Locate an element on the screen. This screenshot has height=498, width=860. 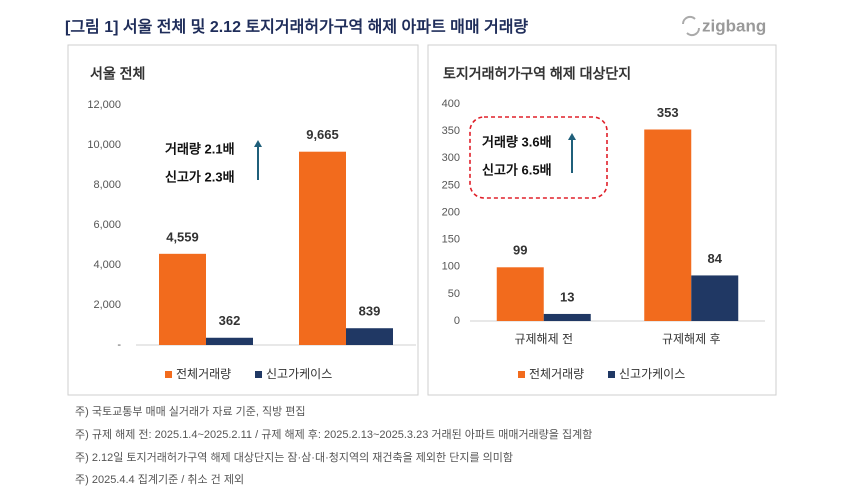
annotation: 신고가 6.5배 is located at coordinates (517, 169).